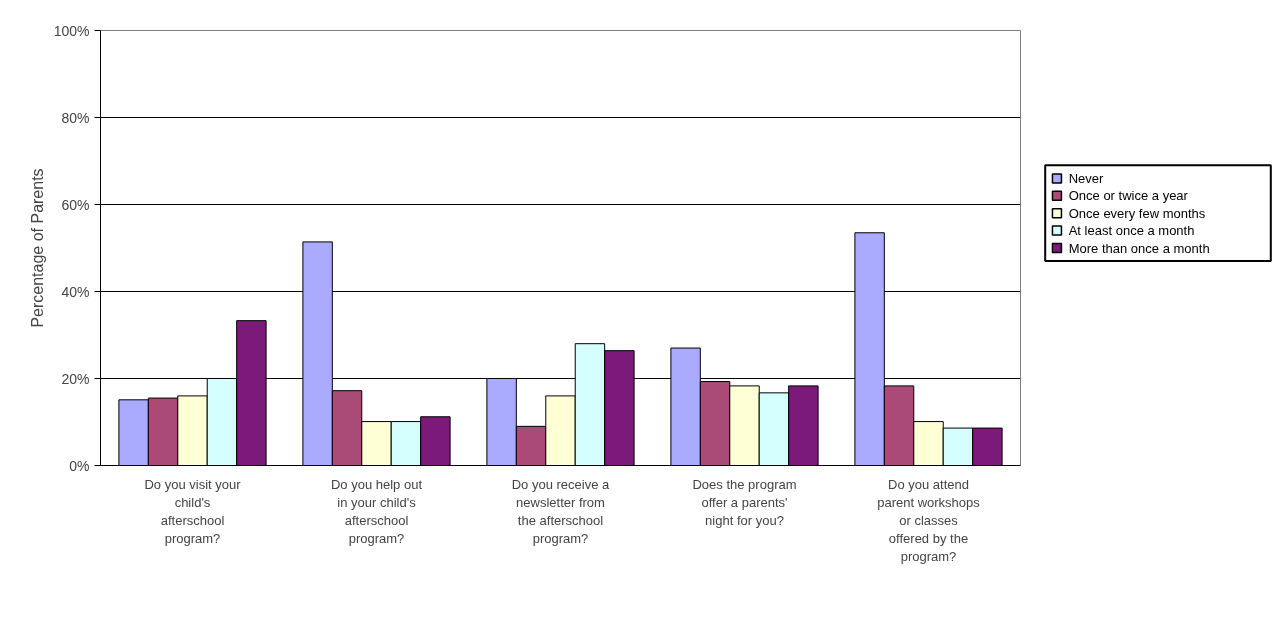 Image resolution: width=1285 pixels, height=619 pixels. Describe the element at coordinates (1137, 213) in the screenshot. I see `legend-label: Once every few months` at that location.